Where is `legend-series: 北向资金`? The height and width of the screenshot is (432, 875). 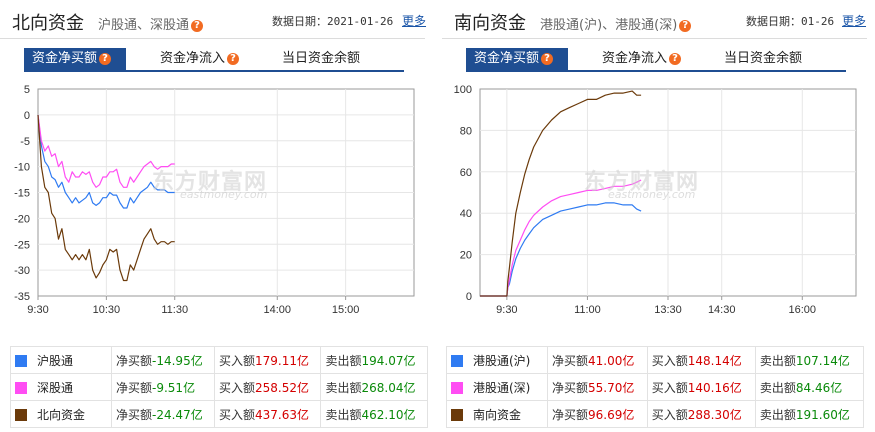 legend-series: 北向资金 is located at coordinates (61, 414).